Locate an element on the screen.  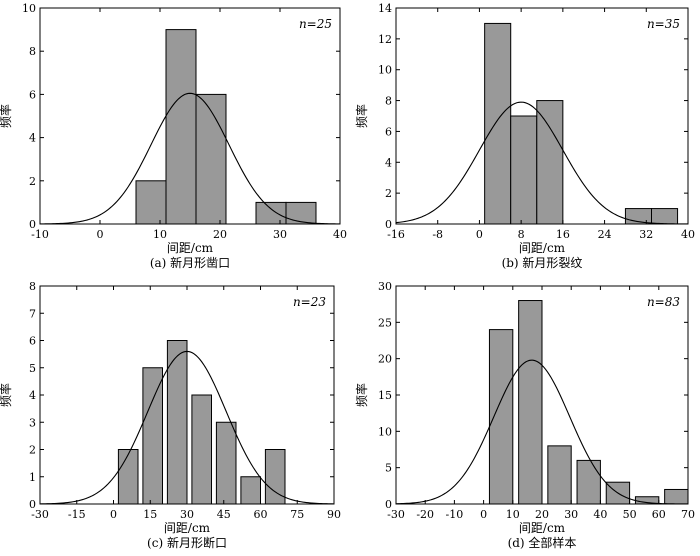
sample-size-label: n=35 is located at coordinates (663, 24).